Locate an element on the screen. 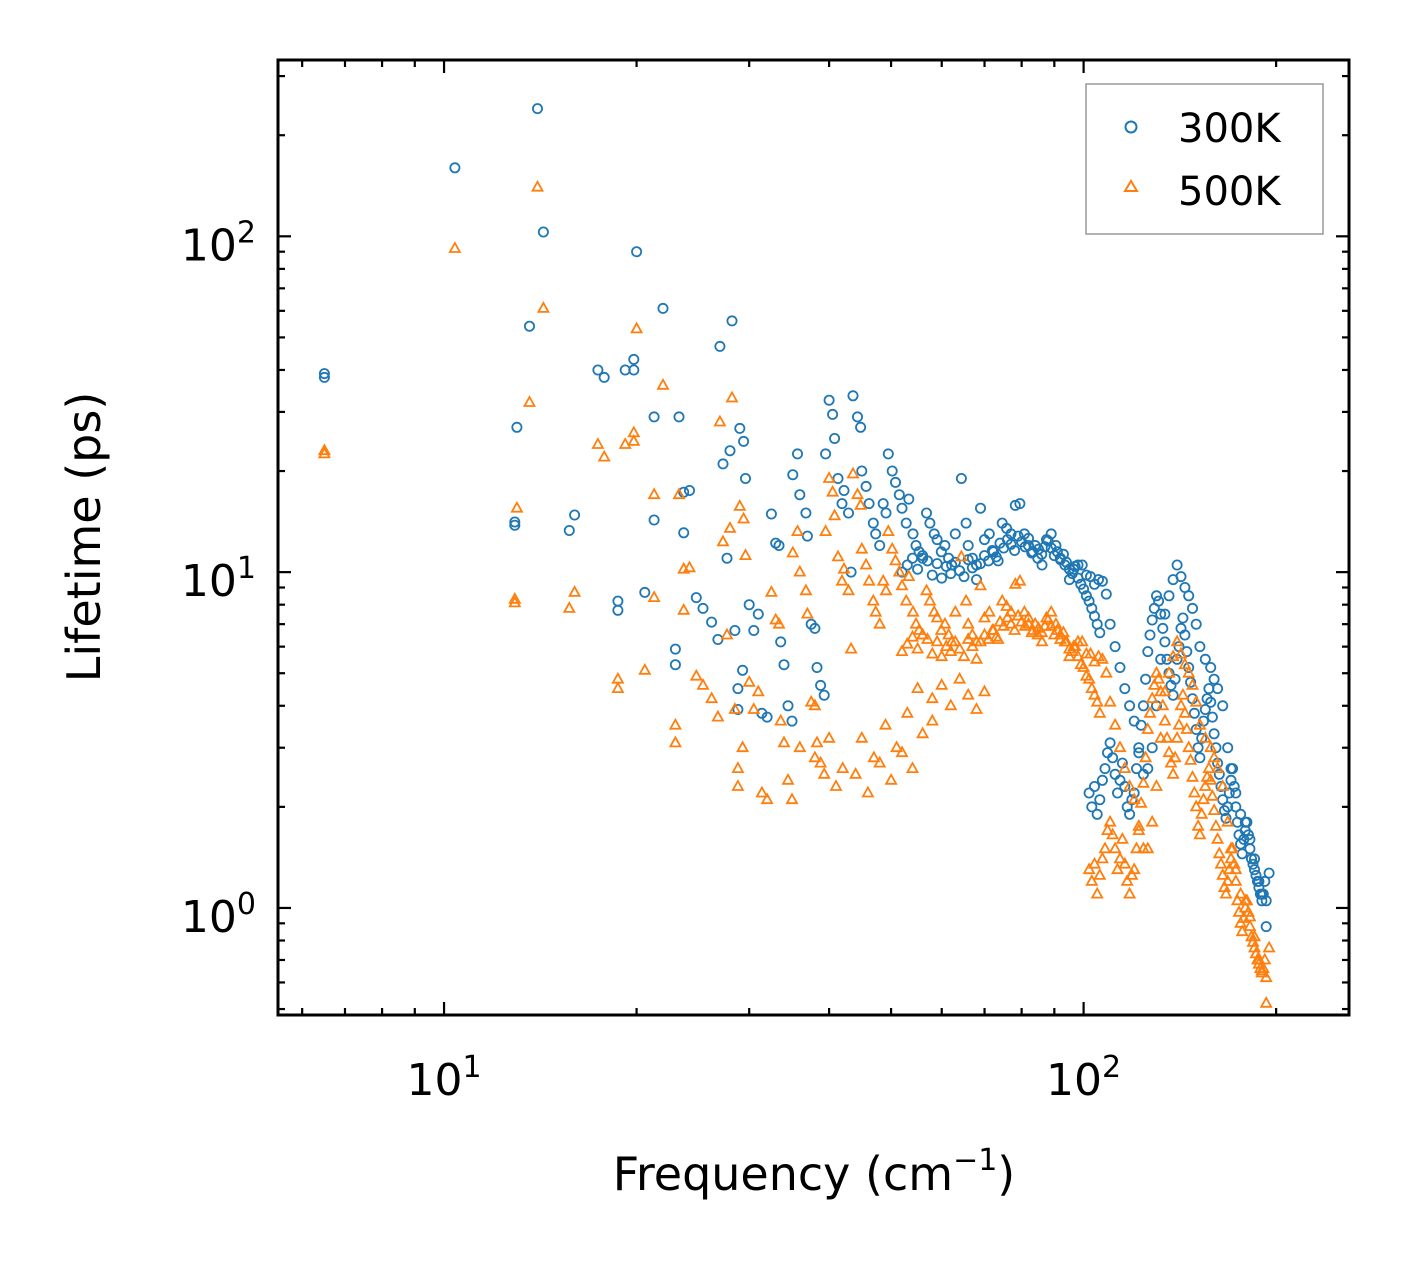  x-axis-title: Frequency (cm−1) is located at coordinates (814, 1172).